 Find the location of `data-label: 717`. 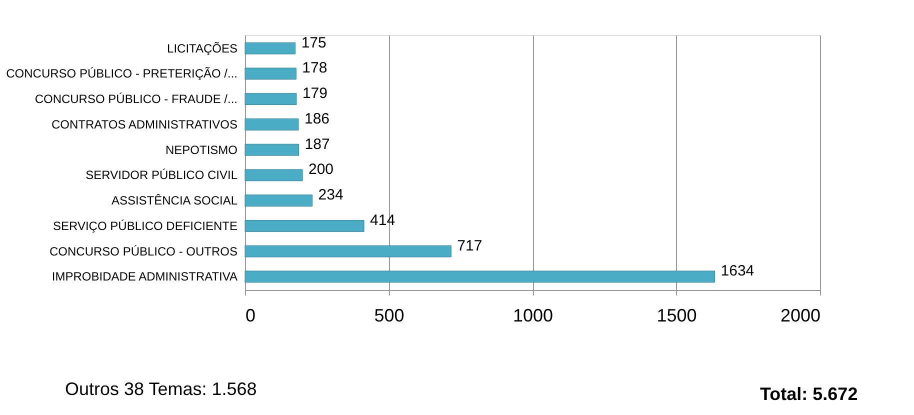

data-label: 717 is located at coordinates (469, 245).